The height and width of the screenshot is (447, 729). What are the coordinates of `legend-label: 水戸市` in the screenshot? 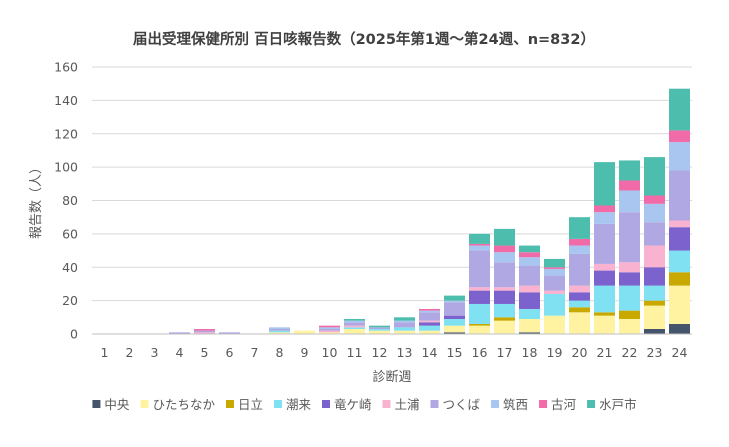 It's located at (618, 404).